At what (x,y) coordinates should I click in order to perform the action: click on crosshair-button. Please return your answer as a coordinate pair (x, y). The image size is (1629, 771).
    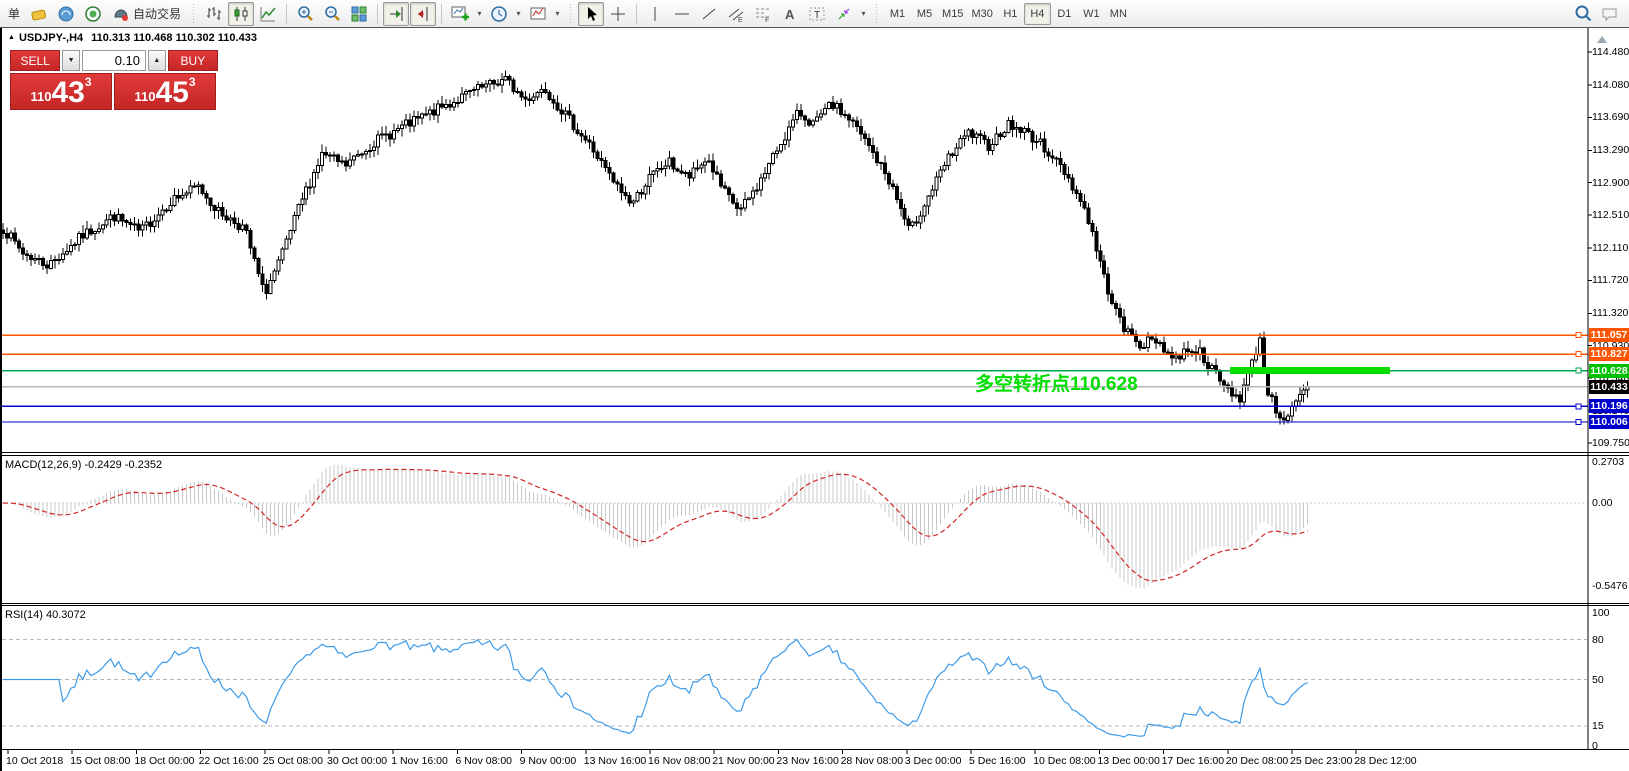
    Looking at the image, I should click on (618, 14).